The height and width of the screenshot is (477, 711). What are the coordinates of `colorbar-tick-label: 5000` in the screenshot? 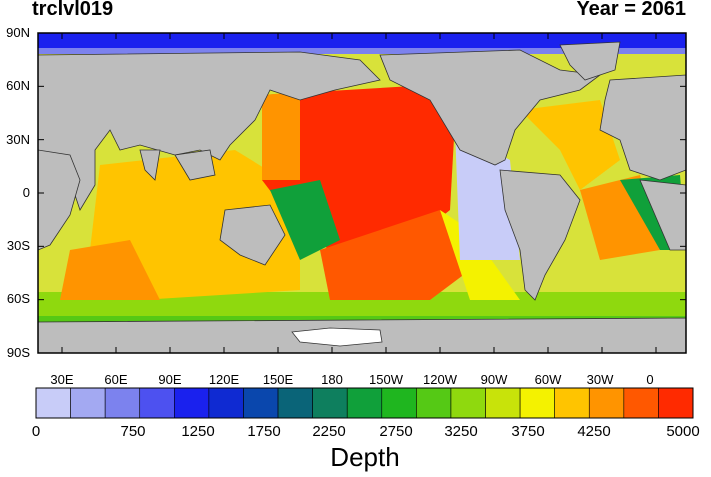 It's located at (683, 431).